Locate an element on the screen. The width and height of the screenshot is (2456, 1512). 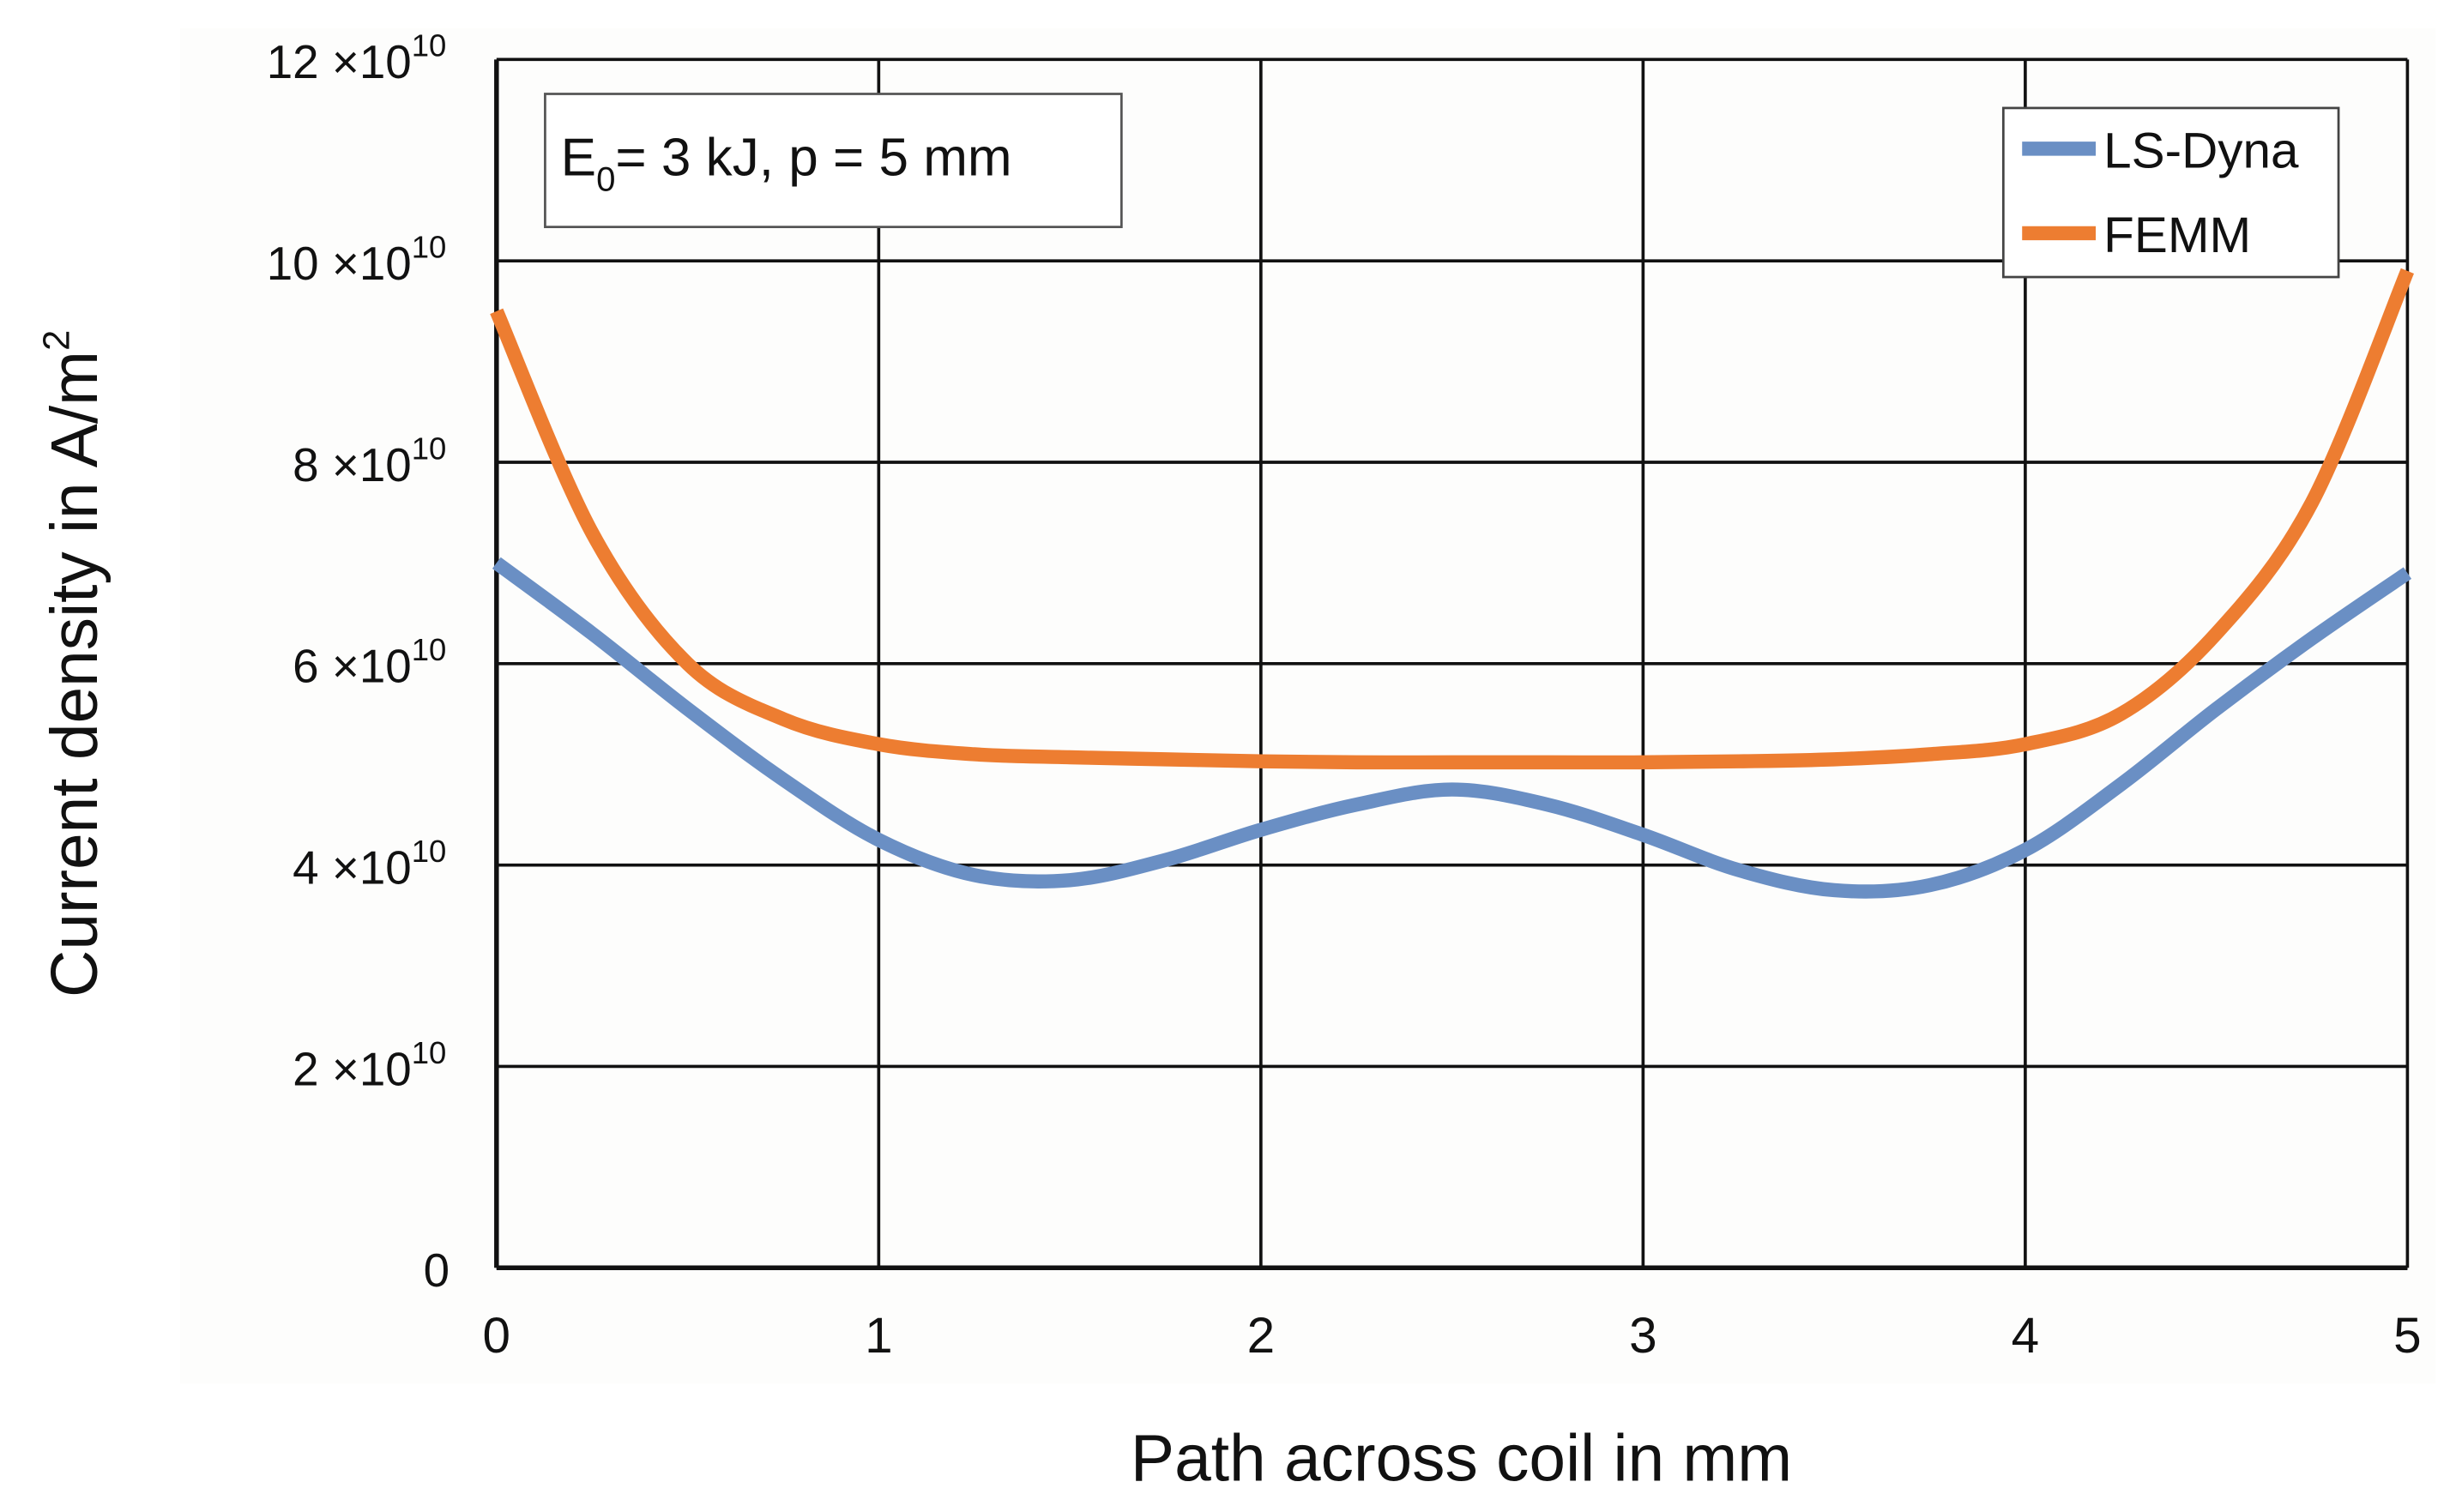
y-tick-label: 4 ×10¹⁰ is located at coordinates (369, 864).